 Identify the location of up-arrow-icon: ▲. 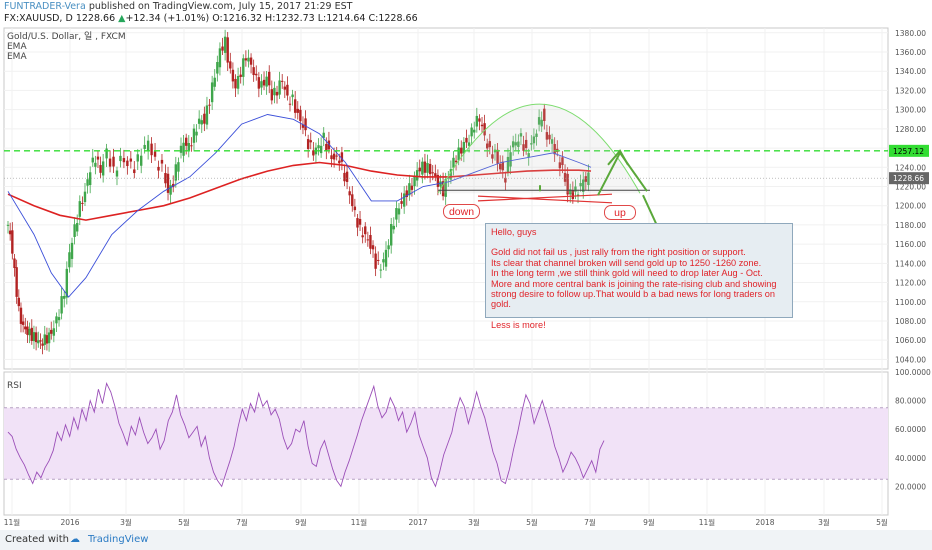
(122, 18).